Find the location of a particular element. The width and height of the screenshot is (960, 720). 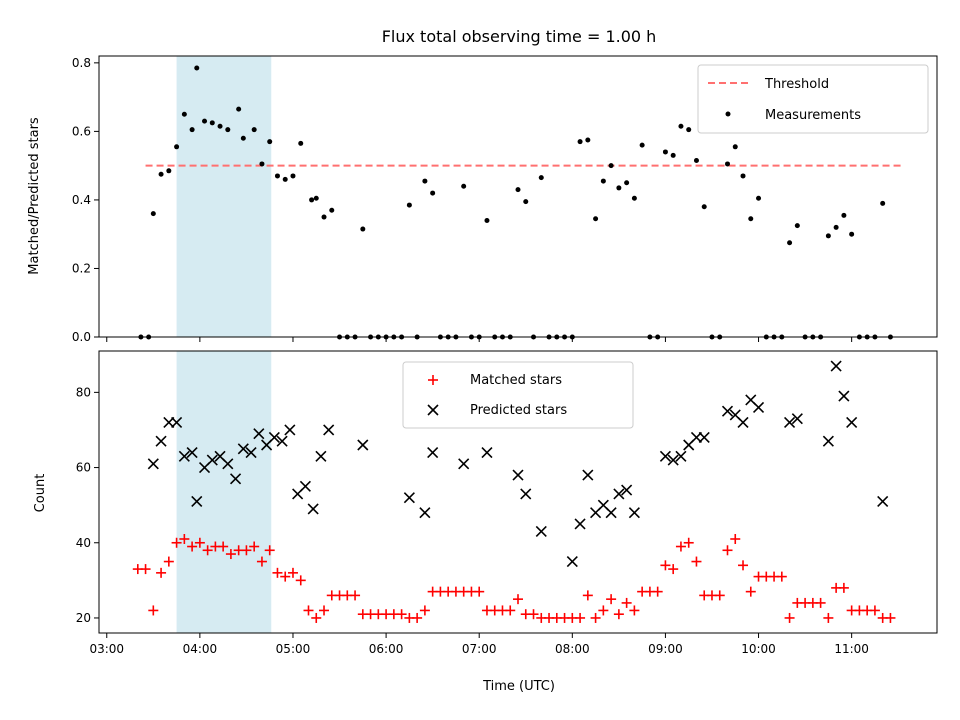

count-legend: Matched stars Predicted stars is located at coordinates (518, 395).